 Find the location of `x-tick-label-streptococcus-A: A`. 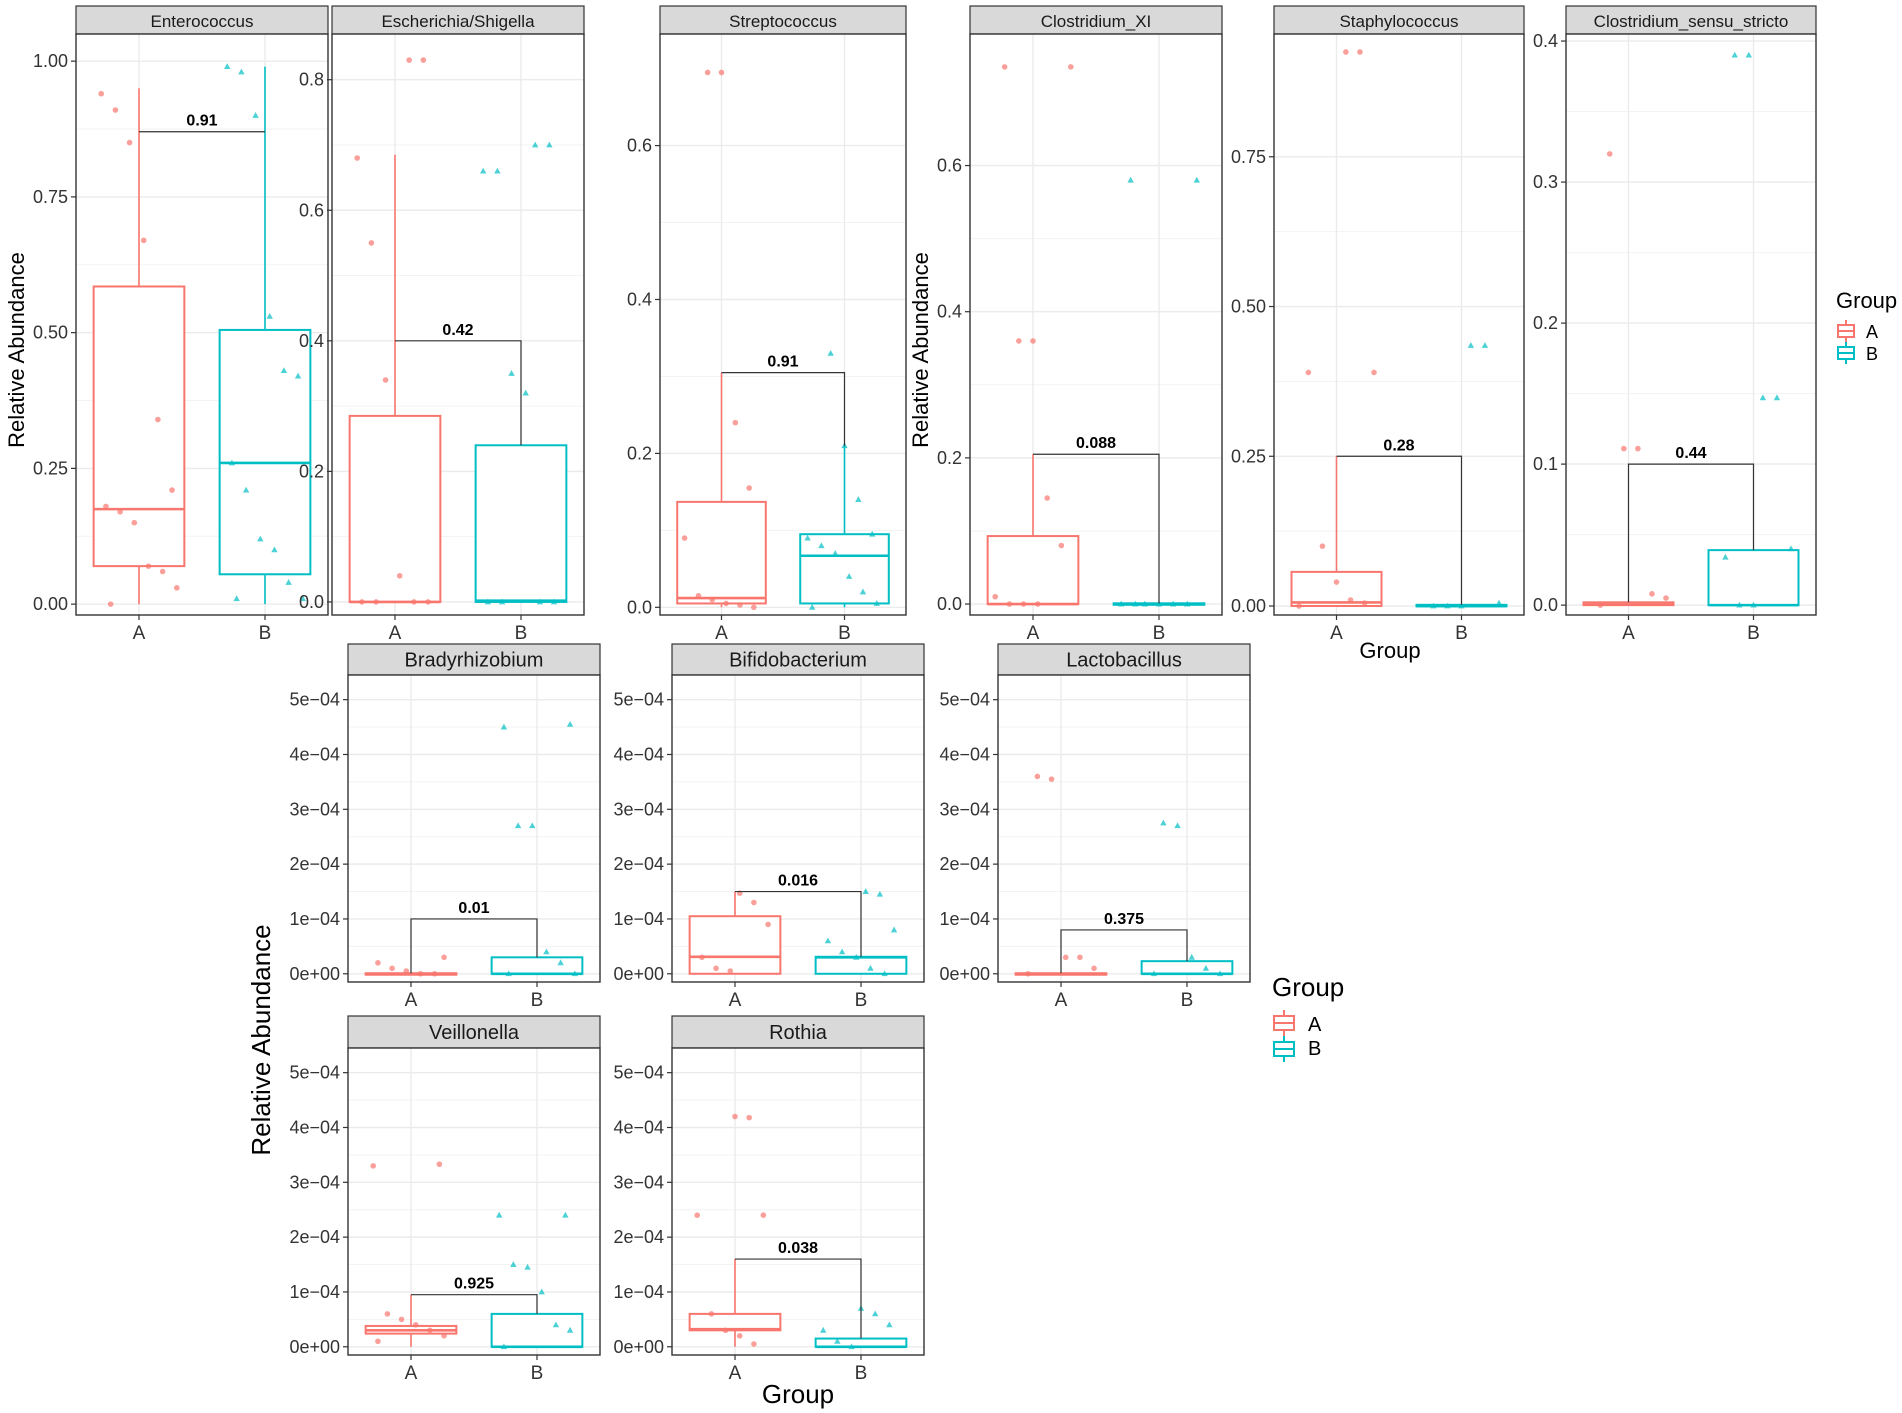

x-tick-label-streptococcus-A: A is located at coordinates (721, 633).